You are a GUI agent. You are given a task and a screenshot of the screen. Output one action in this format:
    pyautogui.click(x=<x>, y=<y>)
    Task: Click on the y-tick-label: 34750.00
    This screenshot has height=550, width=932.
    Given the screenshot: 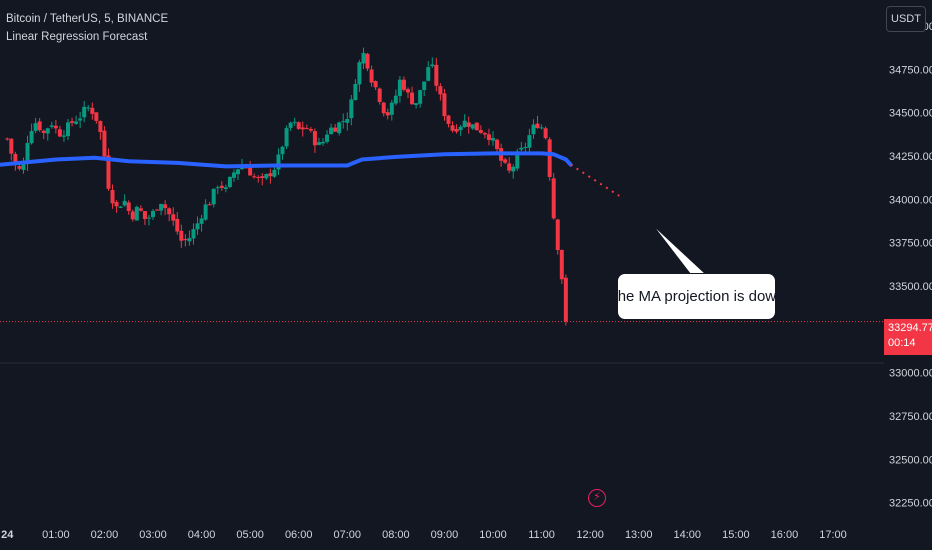 What is the action you would take?
    pyautogui.click(x=910, y=70)
    